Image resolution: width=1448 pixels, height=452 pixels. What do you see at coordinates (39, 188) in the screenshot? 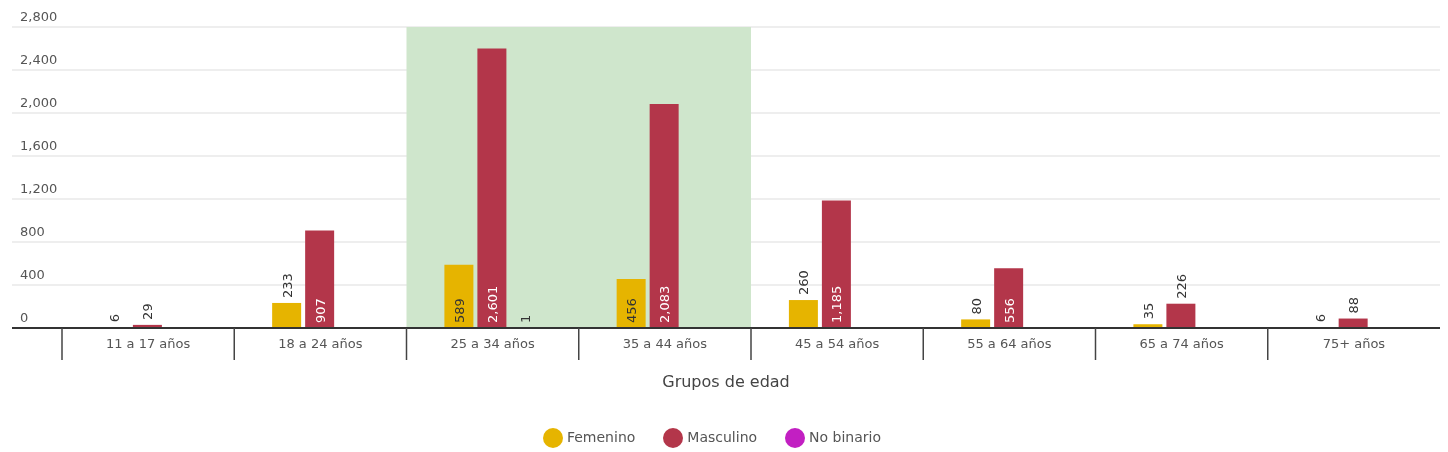
I see `y-tick-label: 1,200` at bounding box center [39, 188].